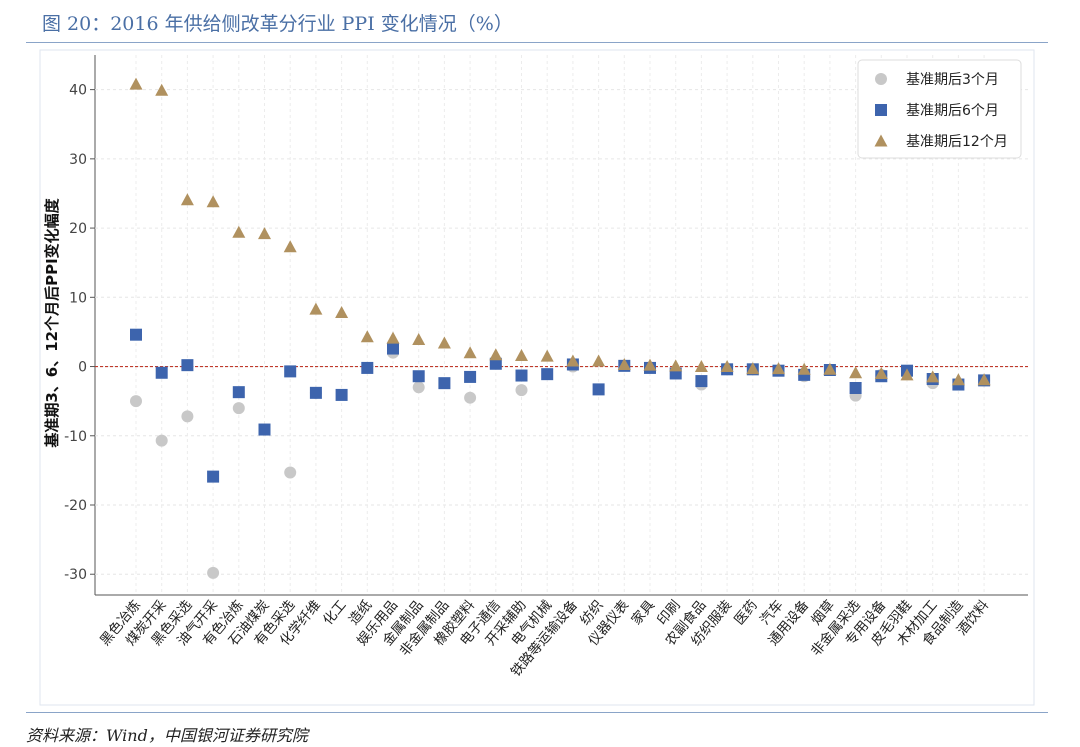 The image size is (1080, 747). What do you see at coordinates (167, 735) in the screenshot?
I see `source-note: 资料来源：Wind，中国银河证券研究院` at bounding box center [167, 735].